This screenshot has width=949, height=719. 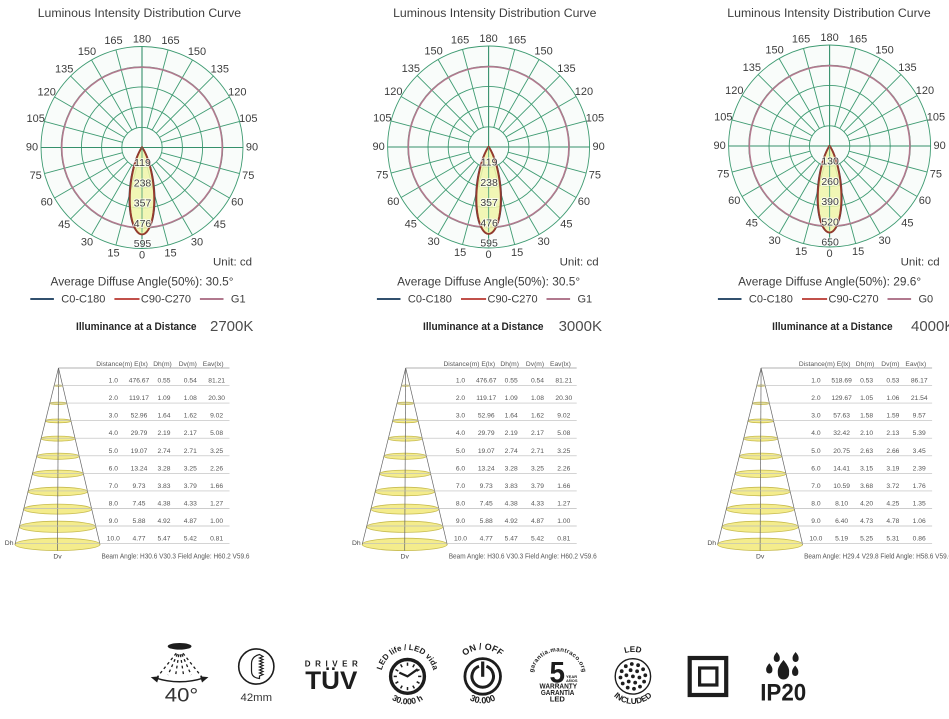 I want to click on svg-text: 5.42, so click(x=190, y=539).